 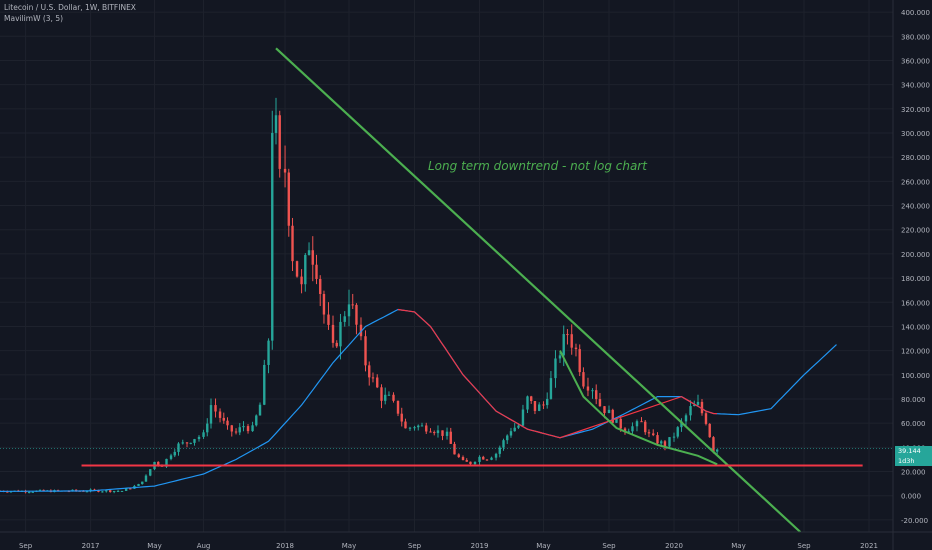 I want to click on y-tick-label: 280.000, so click(x=915, y=158).